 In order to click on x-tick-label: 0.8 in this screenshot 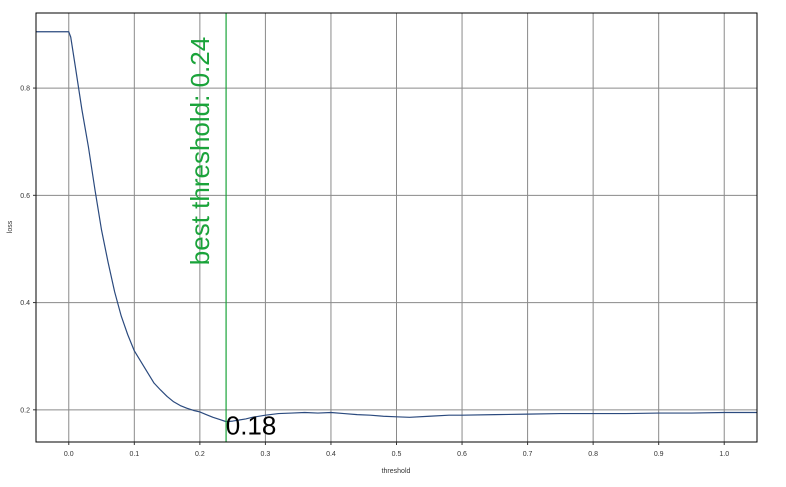, I will do `click(593, 454)`.